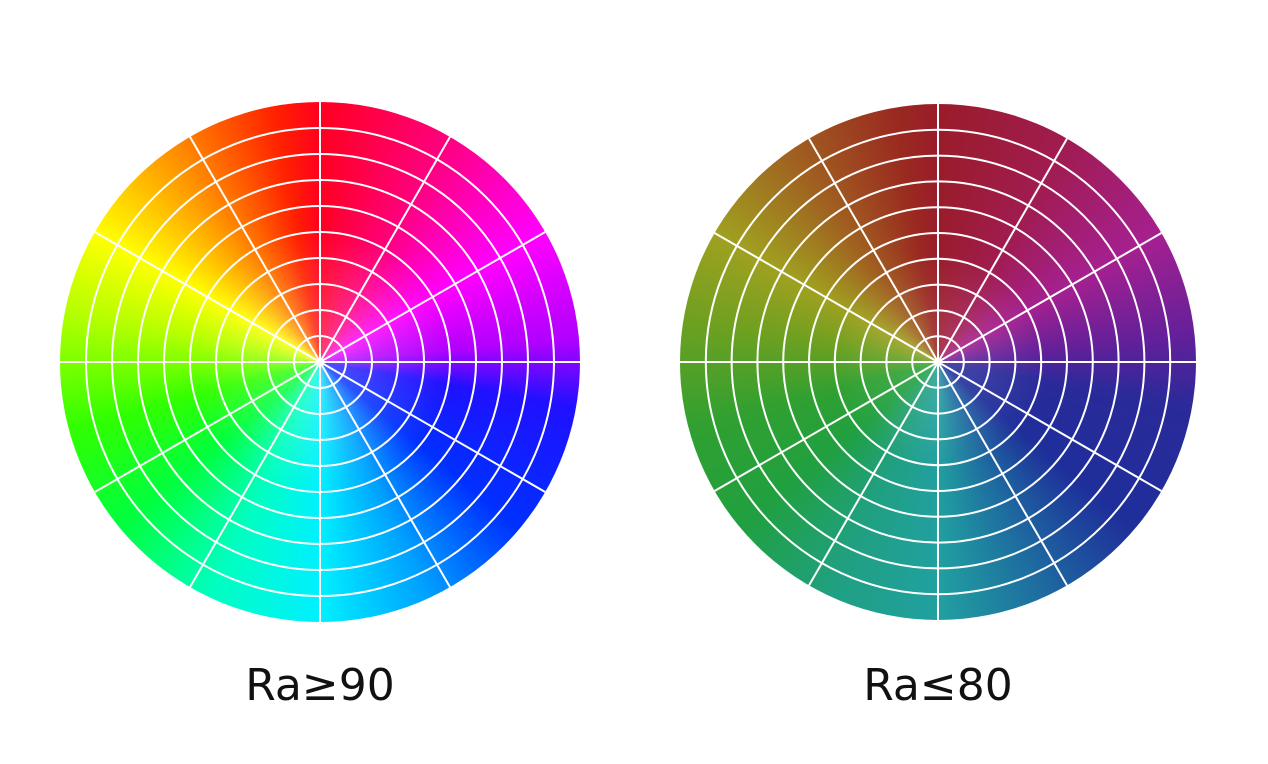  What do you see at coordinates (320, 685) in the screenshot?
I see `wheel-label: Ra≥90` at bounding box center [320, 685].